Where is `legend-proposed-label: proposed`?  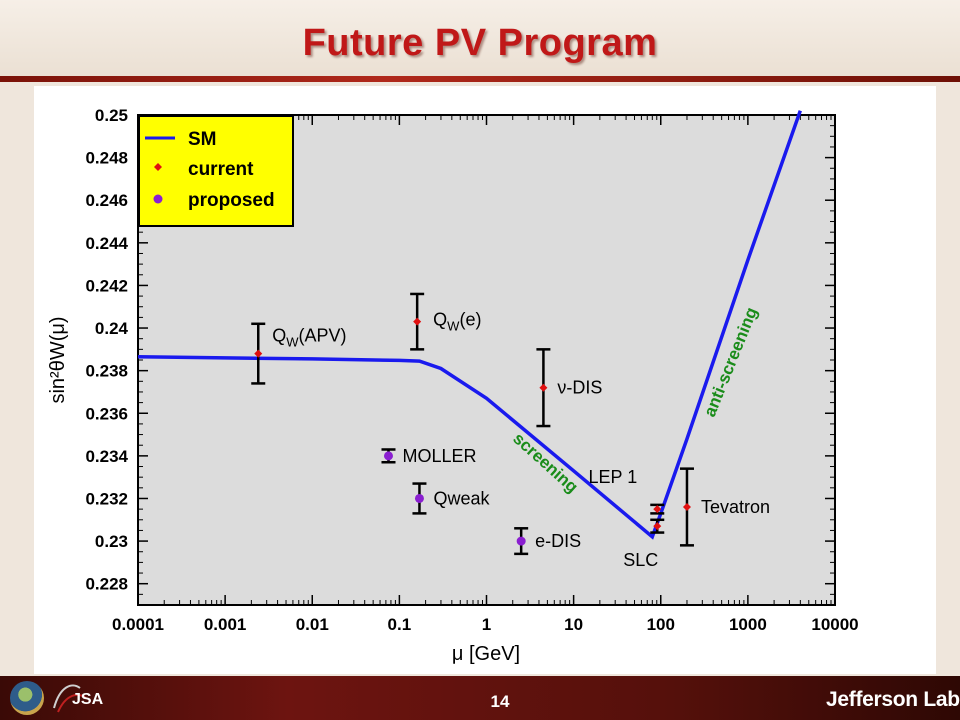
legend-proposed-label: proposed is located at coordinates (231, 200).